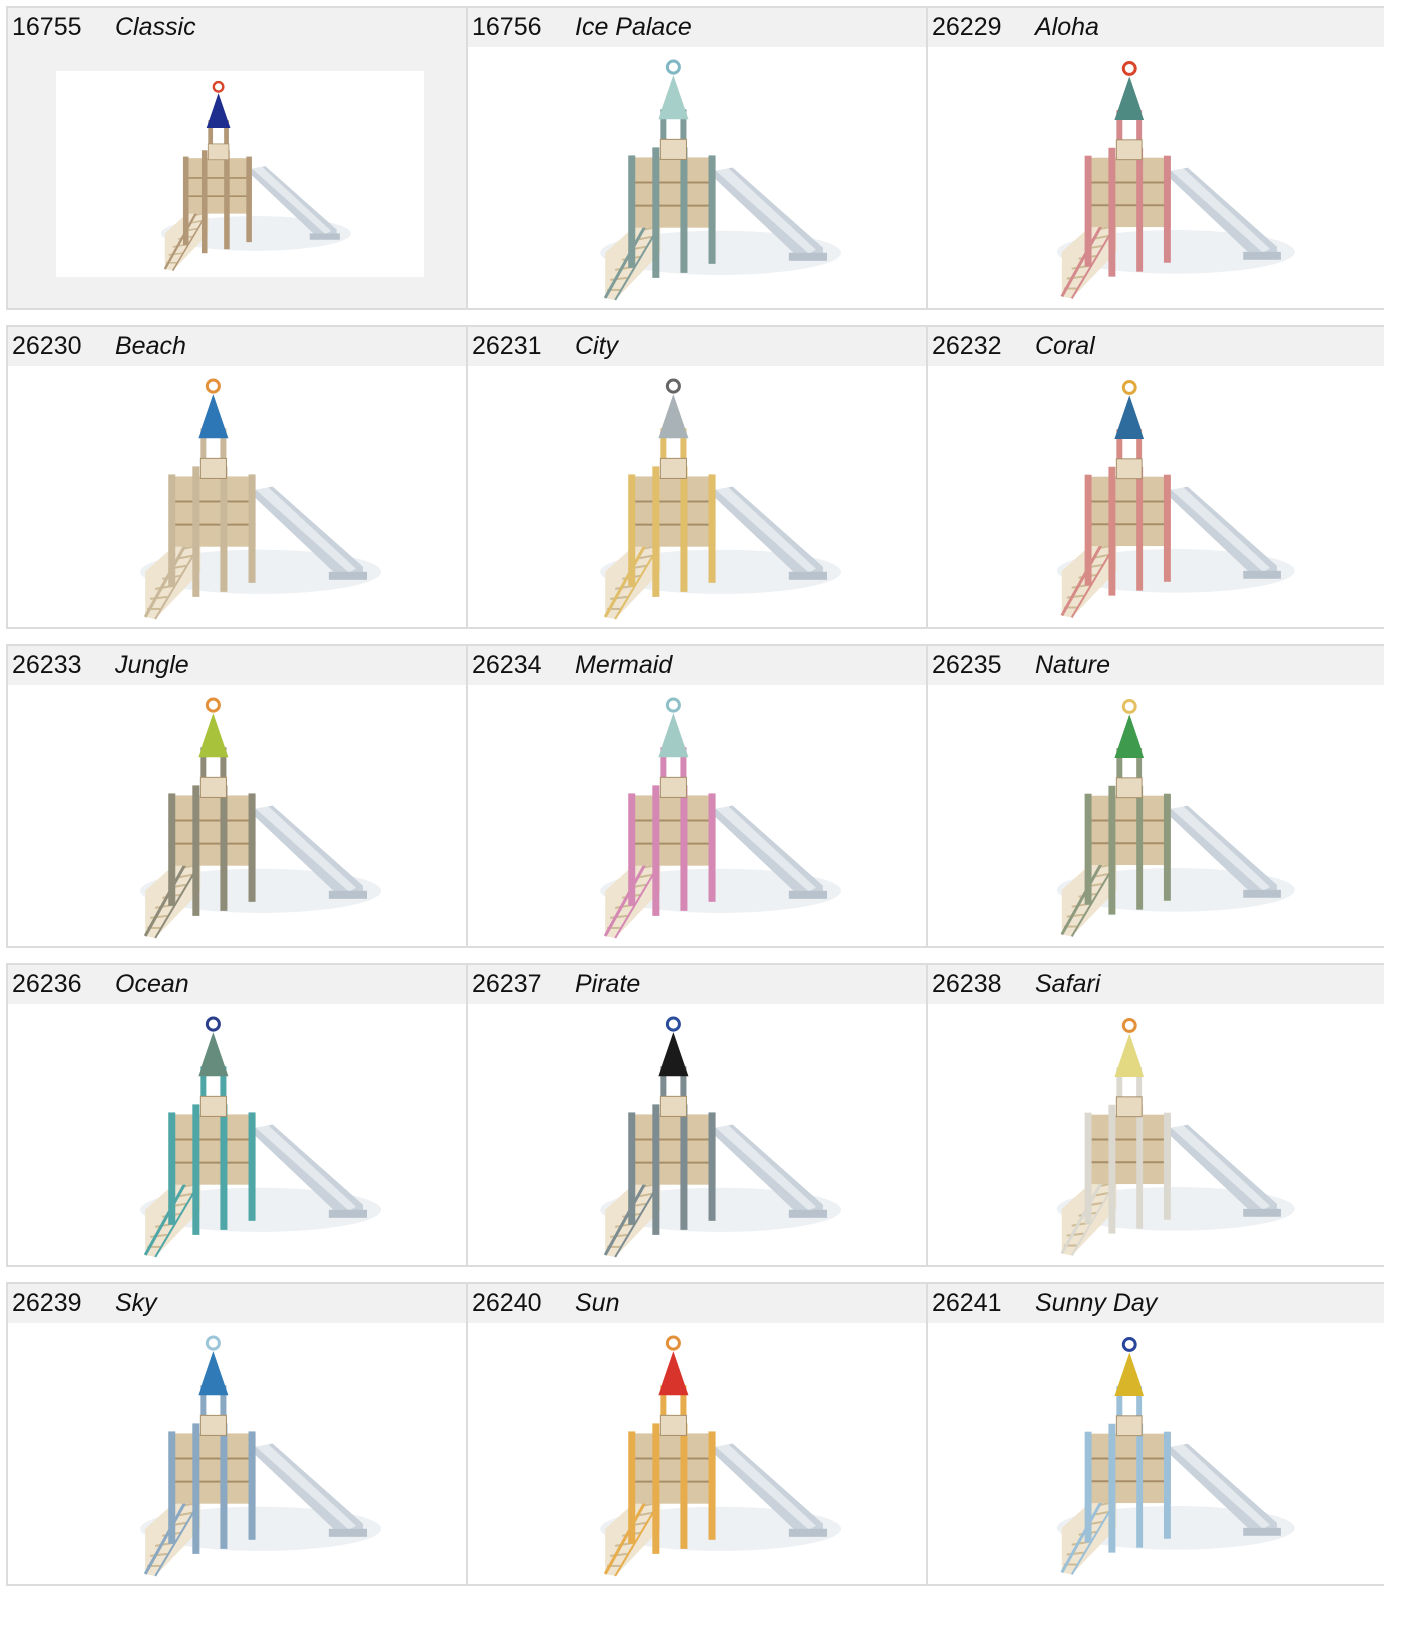 The height and width of the screenshot is (1633, 1422). What do you see at coordinates (507, 665) in the screenshot?
I see `product-code: 26234` at bounding box center [507, 665].